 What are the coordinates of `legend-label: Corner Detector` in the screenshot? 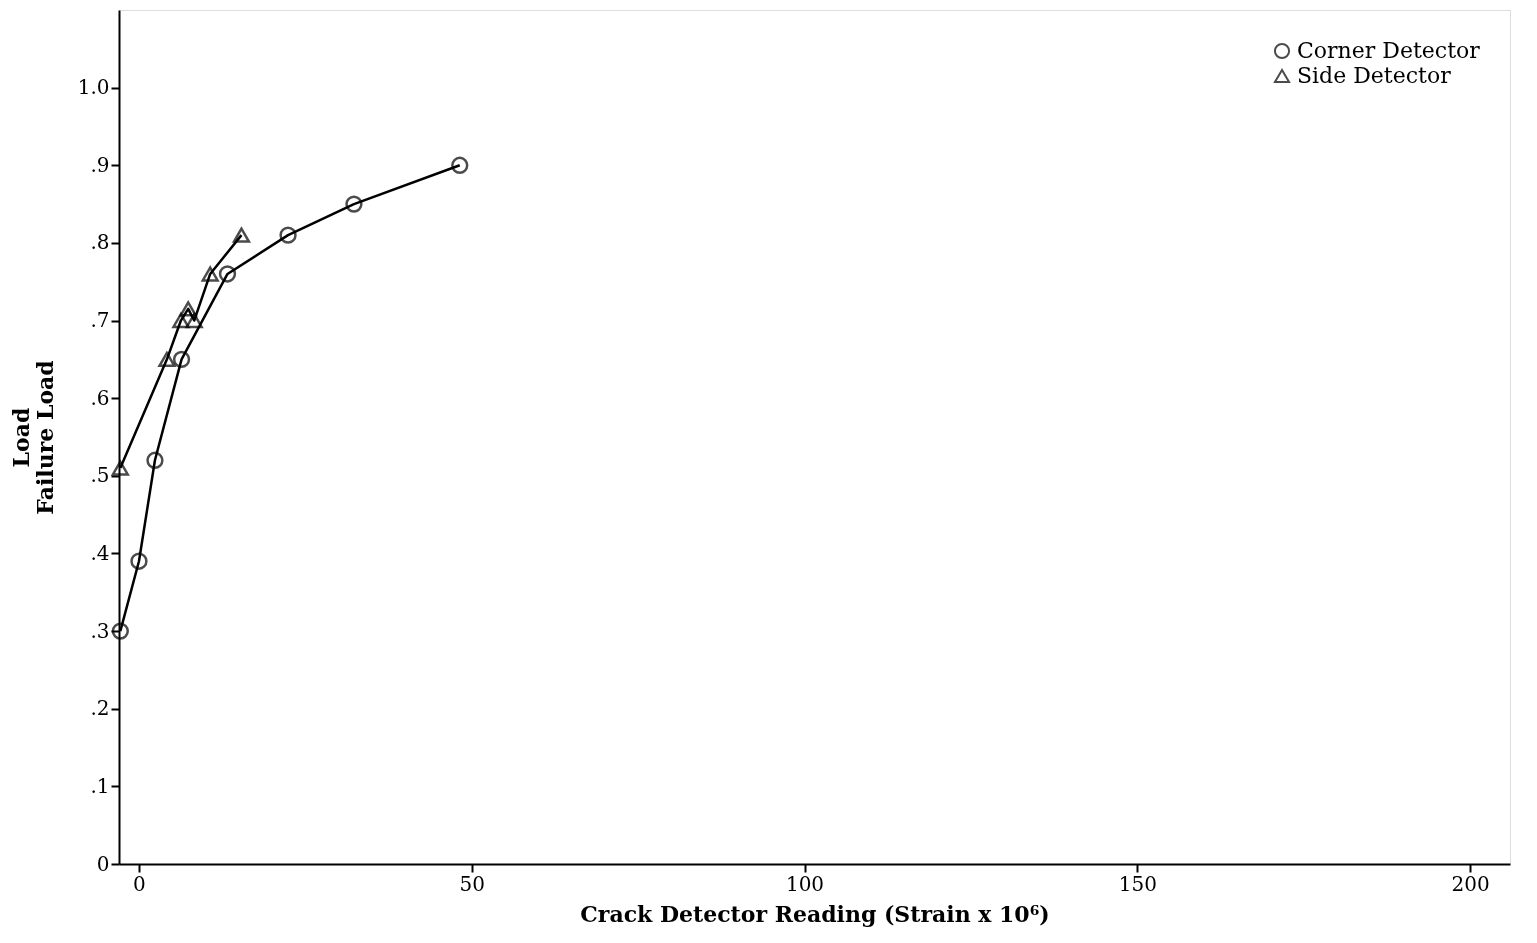 It's located at (1389, 50).